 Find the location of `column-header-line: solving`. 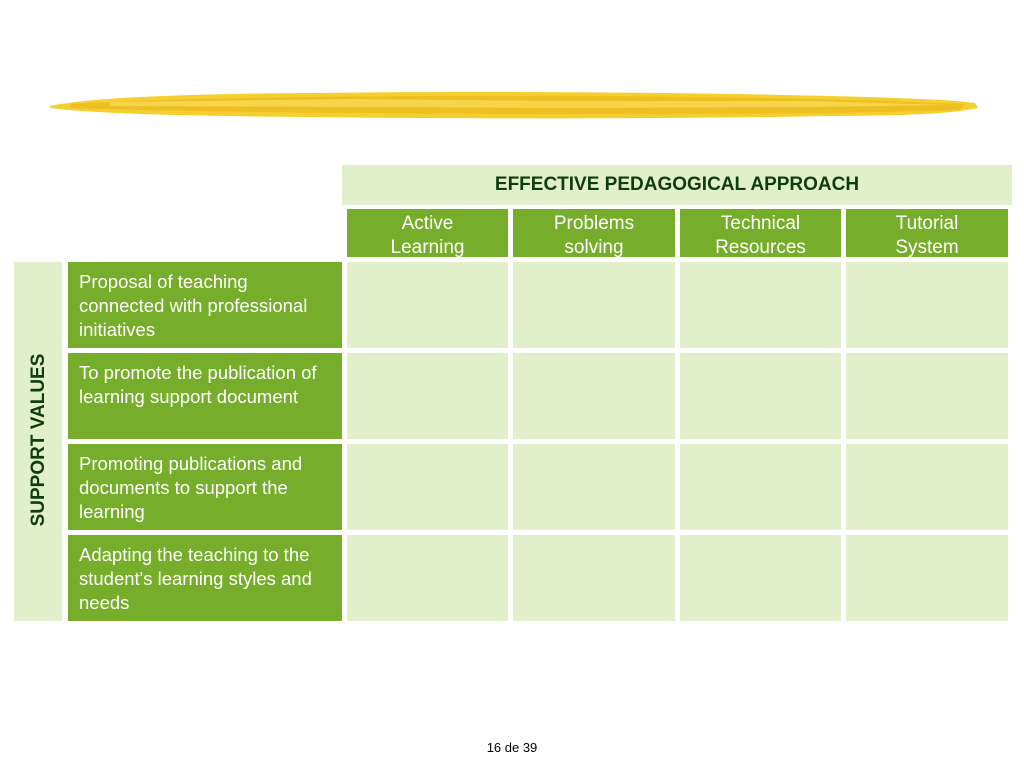

column-header-line: solving is located at coordinates (594, 247).